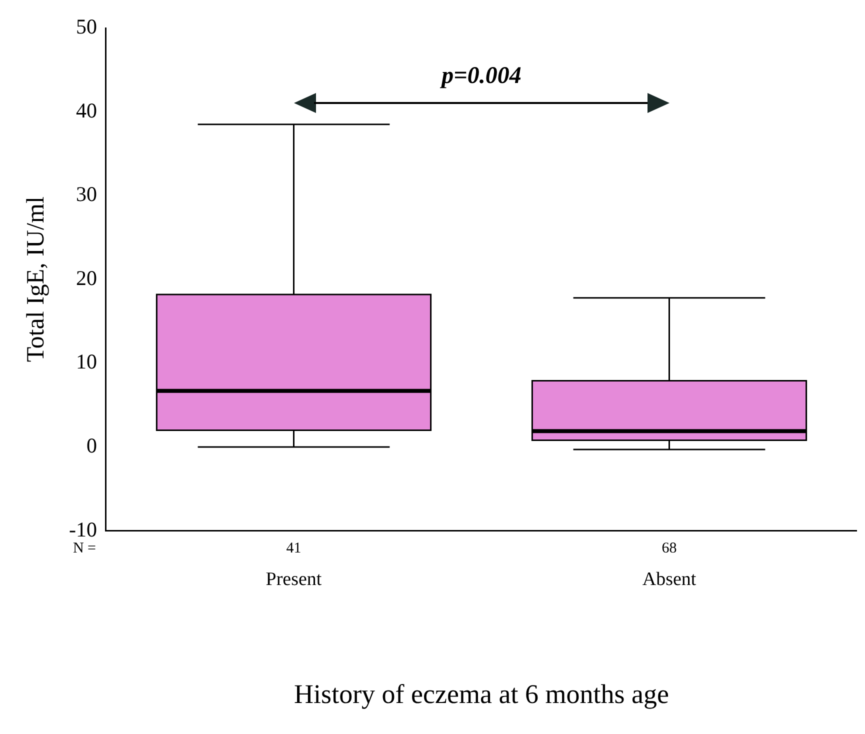 The image size is (865, 734). What do you see at coordinates (86, 26) in the screenshot?
I see `y-tick-label: 50` at bounding box center [86, 26].